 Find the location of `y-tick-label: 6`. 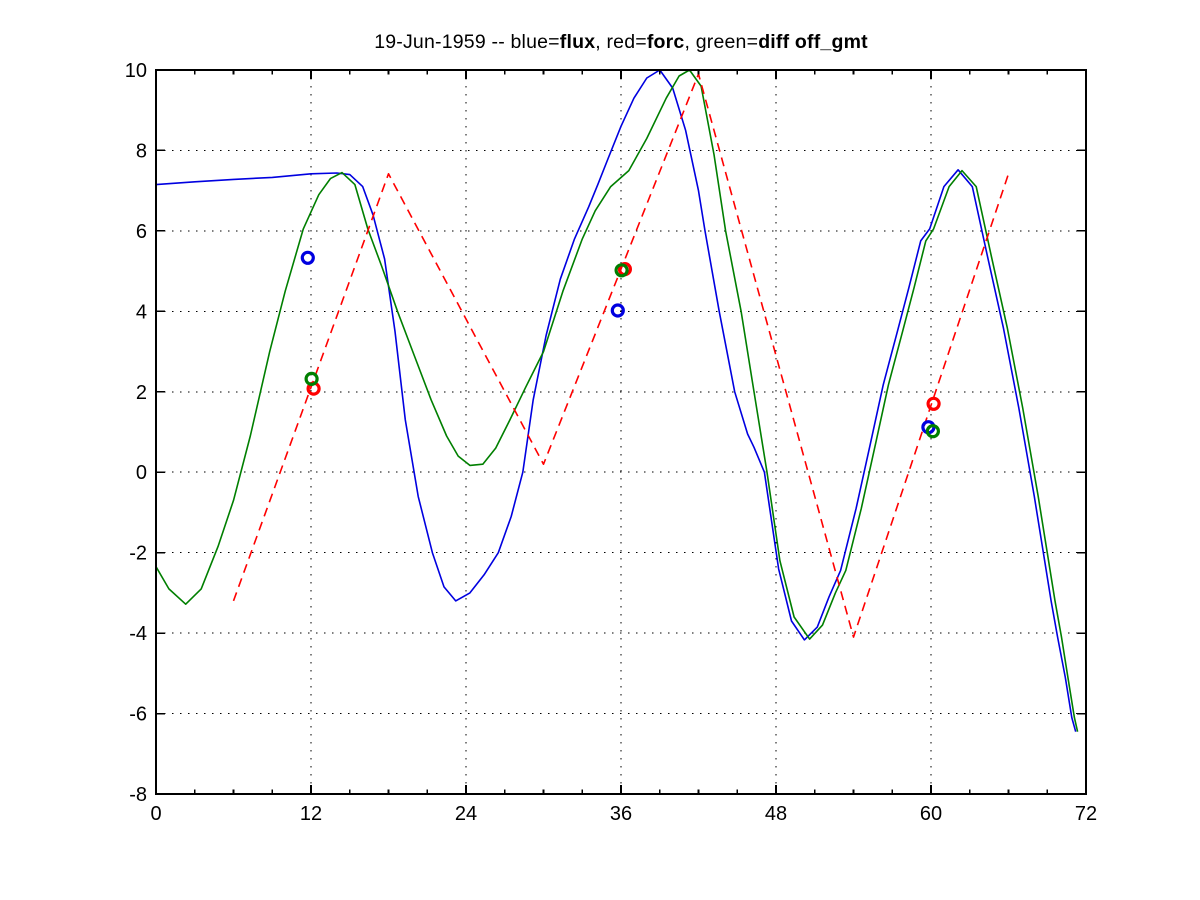

y-tick-label: 6 is located at coordinates (141, 232).